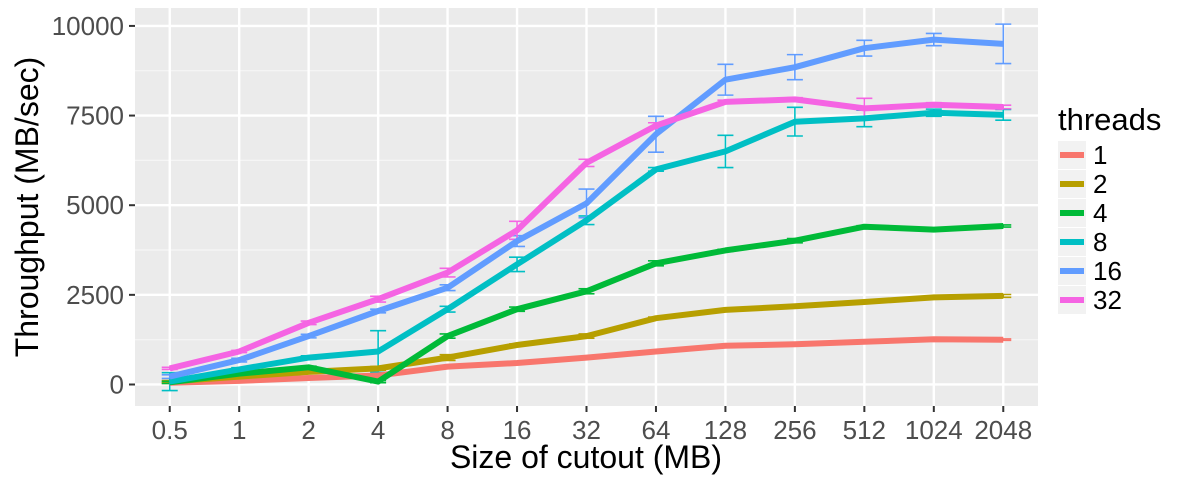 The image size is (1200, 480). What do you see at coordinates (378, 430) in the screenshot?
I see `x-tick-label: 4` at bounding box center [378, 430].